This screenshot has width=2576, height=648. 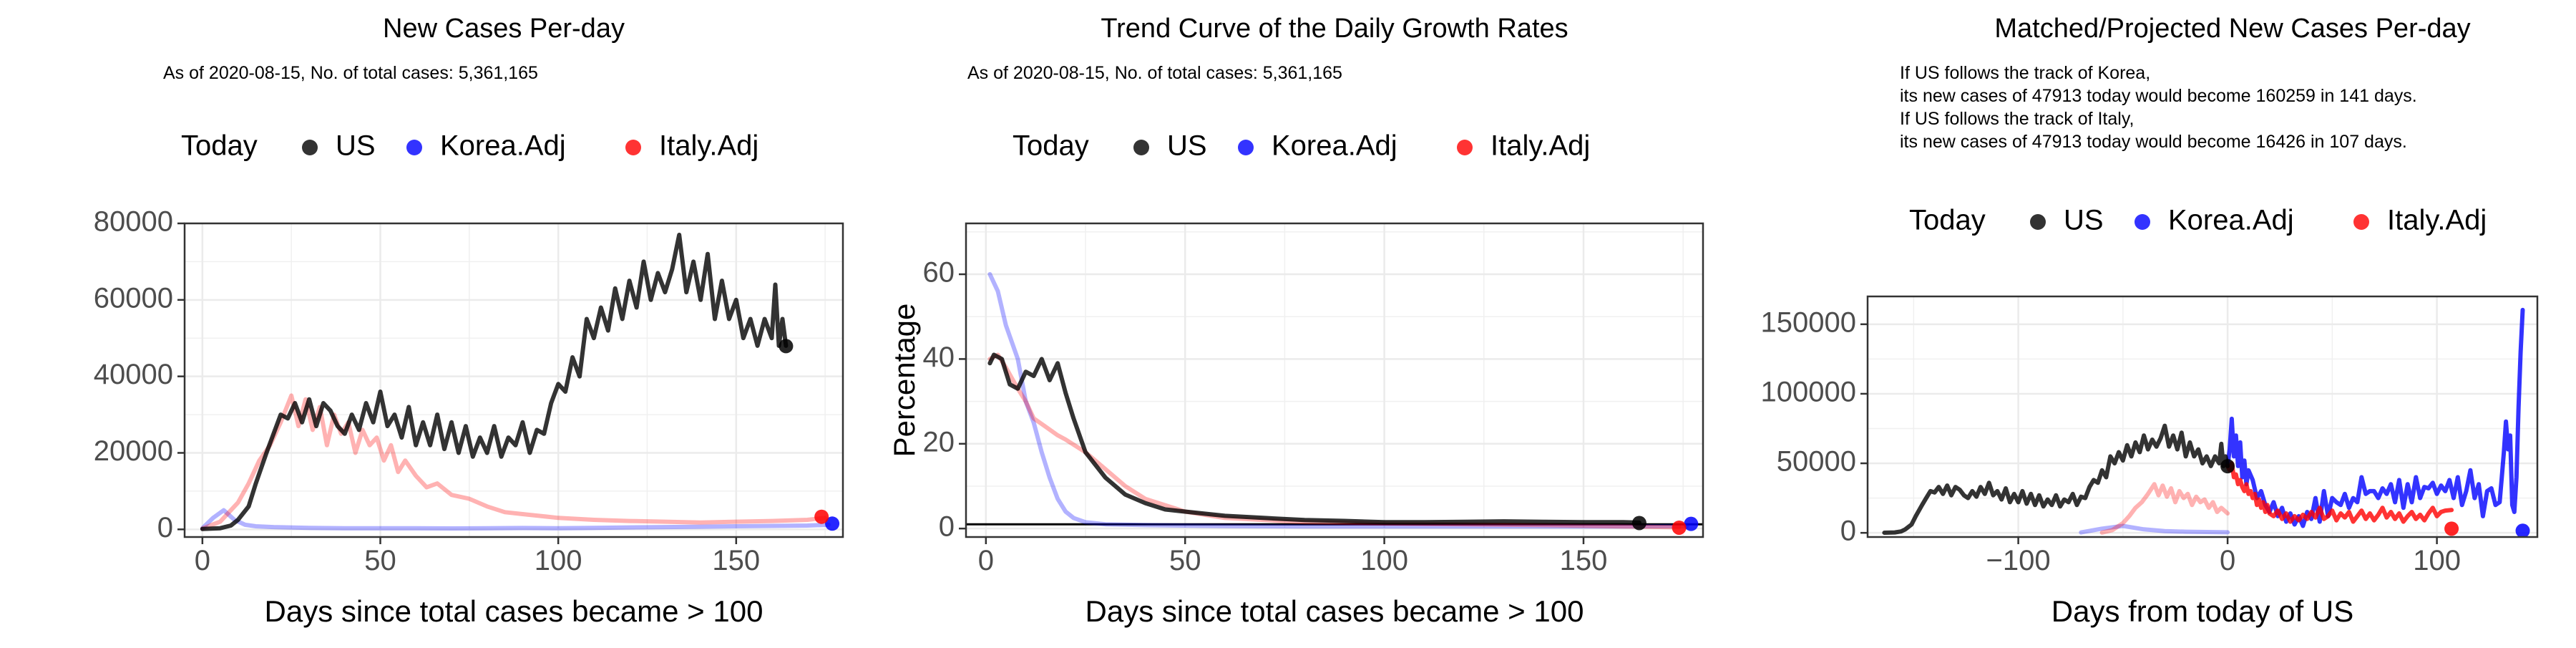 What do you see at coordinates (1816, 462) in the screenshot?
I see `y-tick-label: 50000` at bounding box center [1816, 462].